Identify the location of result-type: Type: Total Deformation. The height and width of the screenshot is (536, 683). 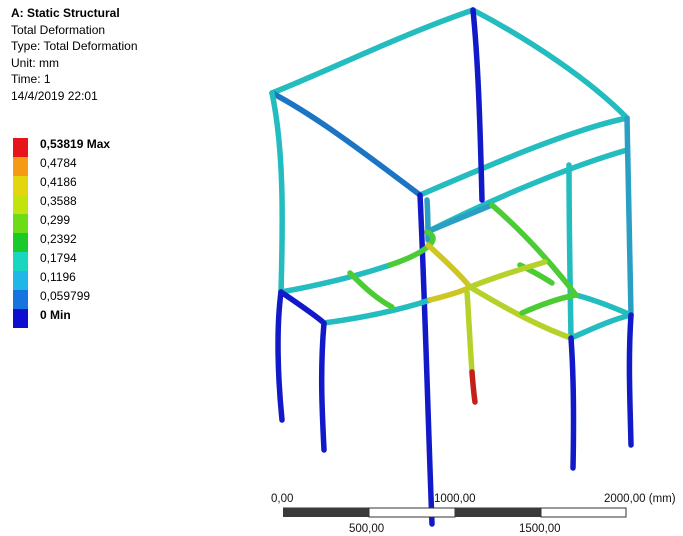
(74, 46).